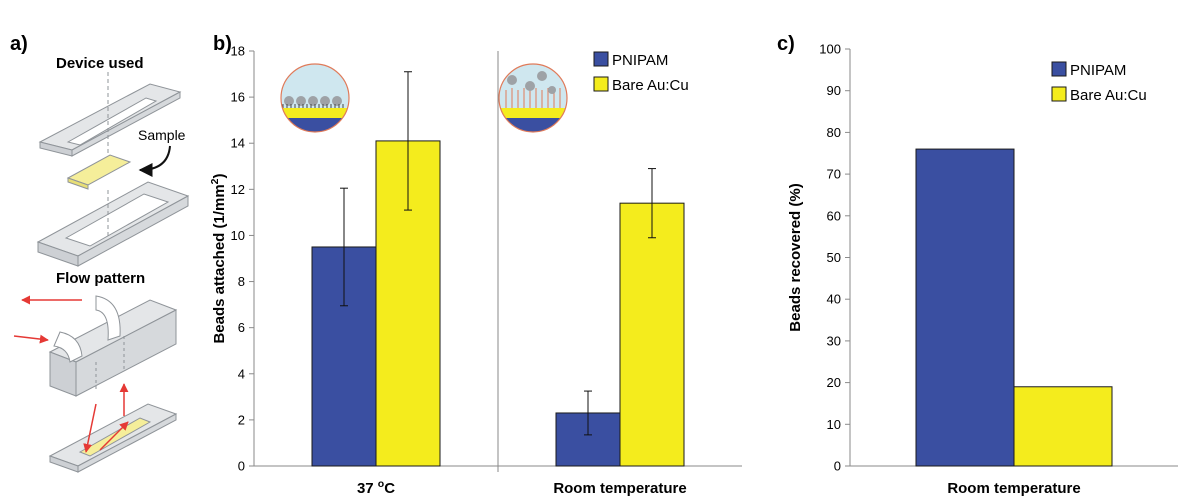 This screenshot has height=498, width=1193. I want to click on panel-a: a) Device used Sample Flow pattern, so click(100, 253).